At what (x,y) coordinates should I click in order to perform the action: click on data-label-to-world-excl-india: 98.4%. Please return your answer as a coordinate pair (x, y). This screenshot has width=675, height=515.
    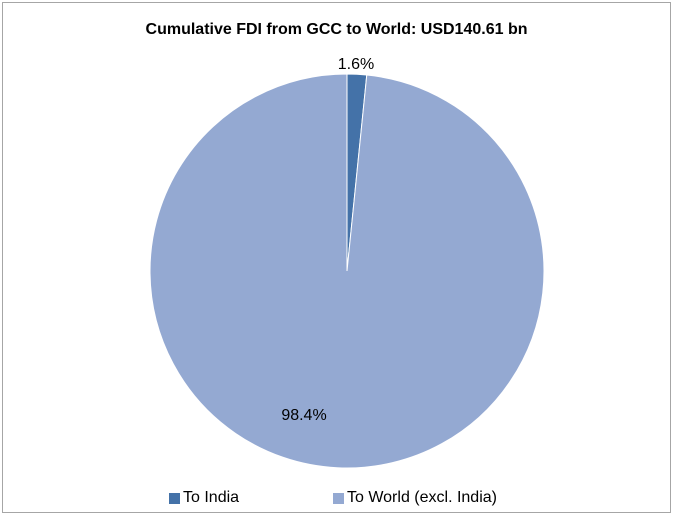
    Looking at the image, I should click on (303, 415).